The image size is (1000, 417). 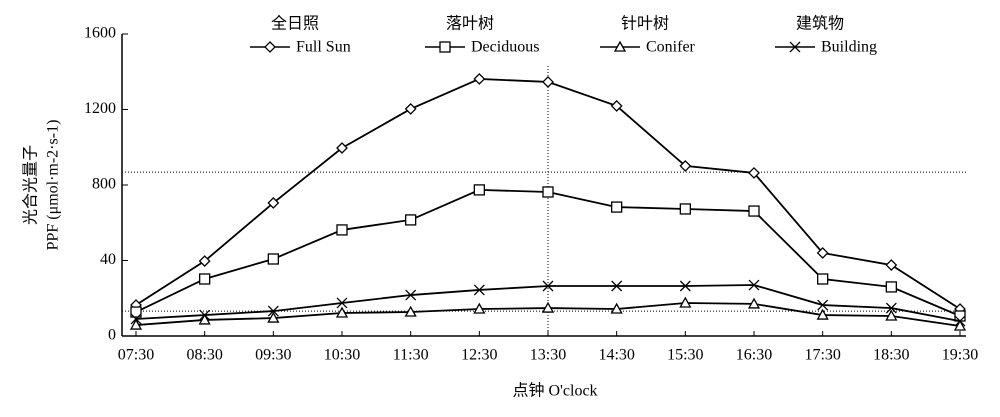 I want to click on x-tick-label: 18:30, so click(x=891, y=355).